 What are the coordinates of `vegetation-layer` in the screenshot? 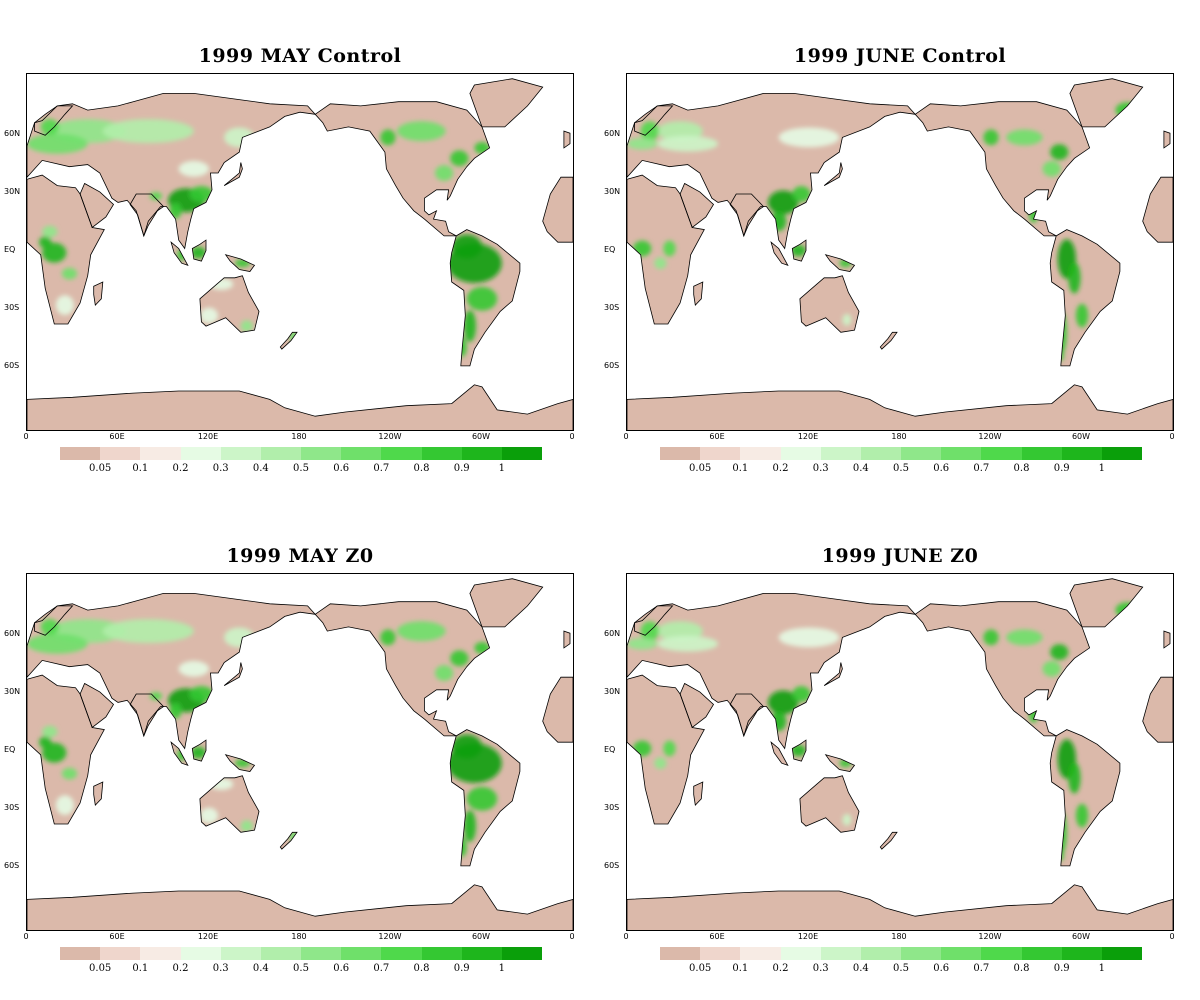 It's located at (264, 738).